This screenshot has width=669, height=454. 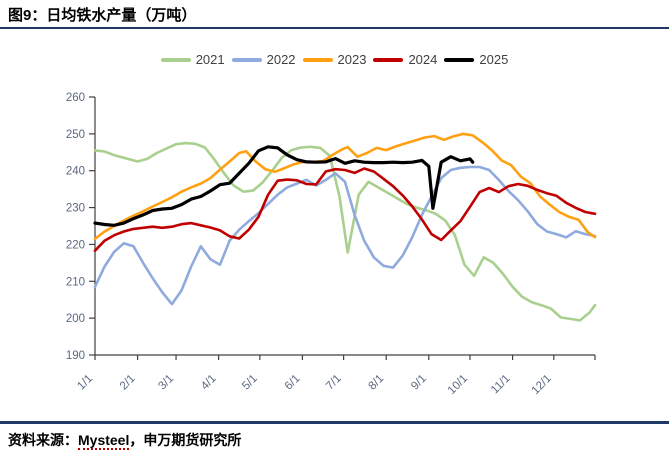 What do you see at coordinates (293, 383) in the screenshot?
I see `x-tick-label: 6/1` at bounding box center [293, 383].